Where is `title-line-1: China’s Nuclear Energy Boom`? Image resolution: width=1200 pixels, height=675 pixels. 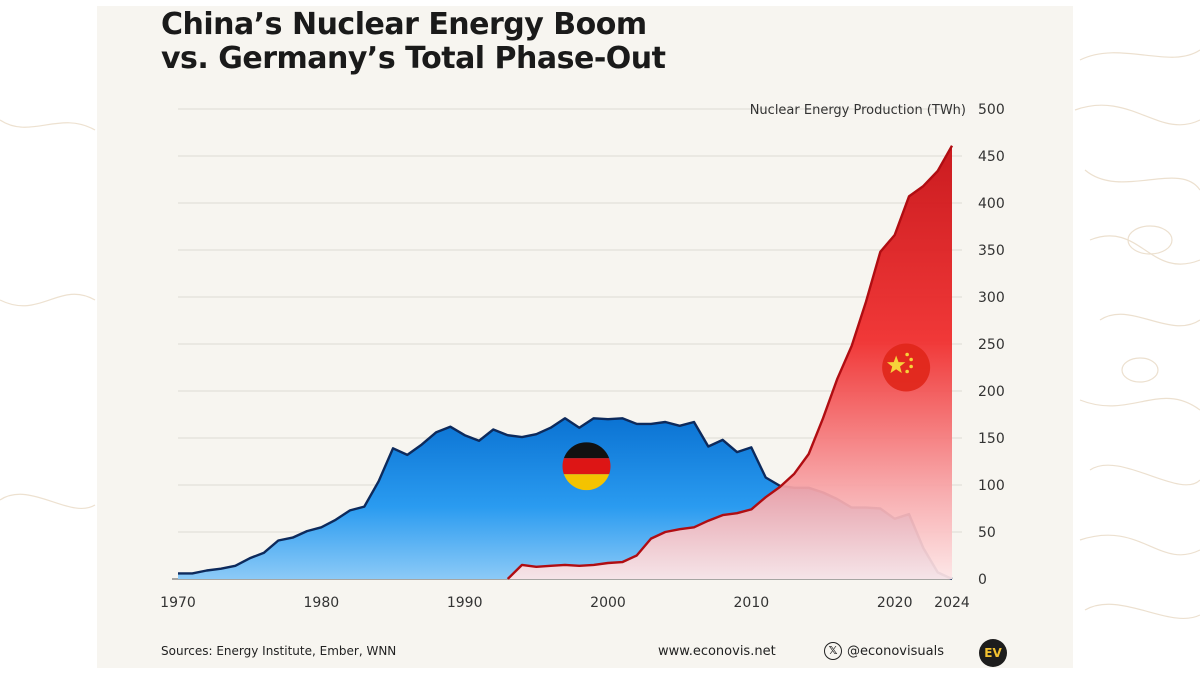
title-line-1: China’s Nuclear Energy Boom is located at coordinates (404, 24).